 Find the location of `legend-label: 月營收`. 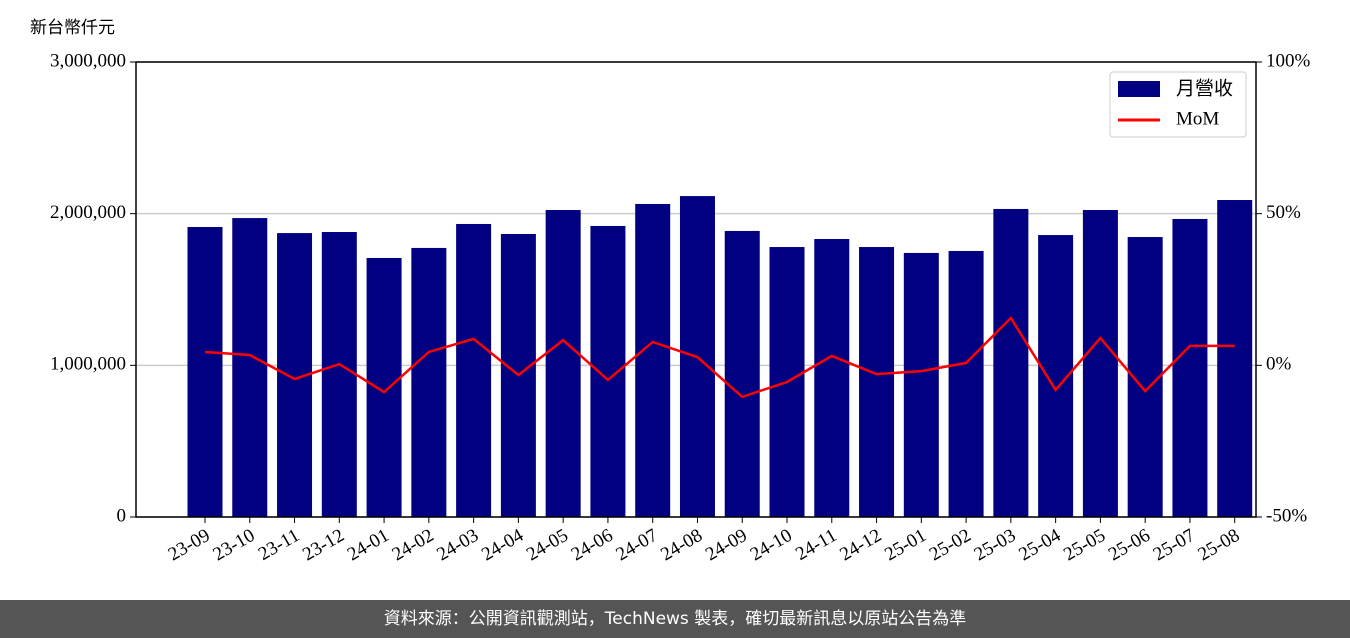

legend-label: 月營收 is located at coordinates (1204, 89).